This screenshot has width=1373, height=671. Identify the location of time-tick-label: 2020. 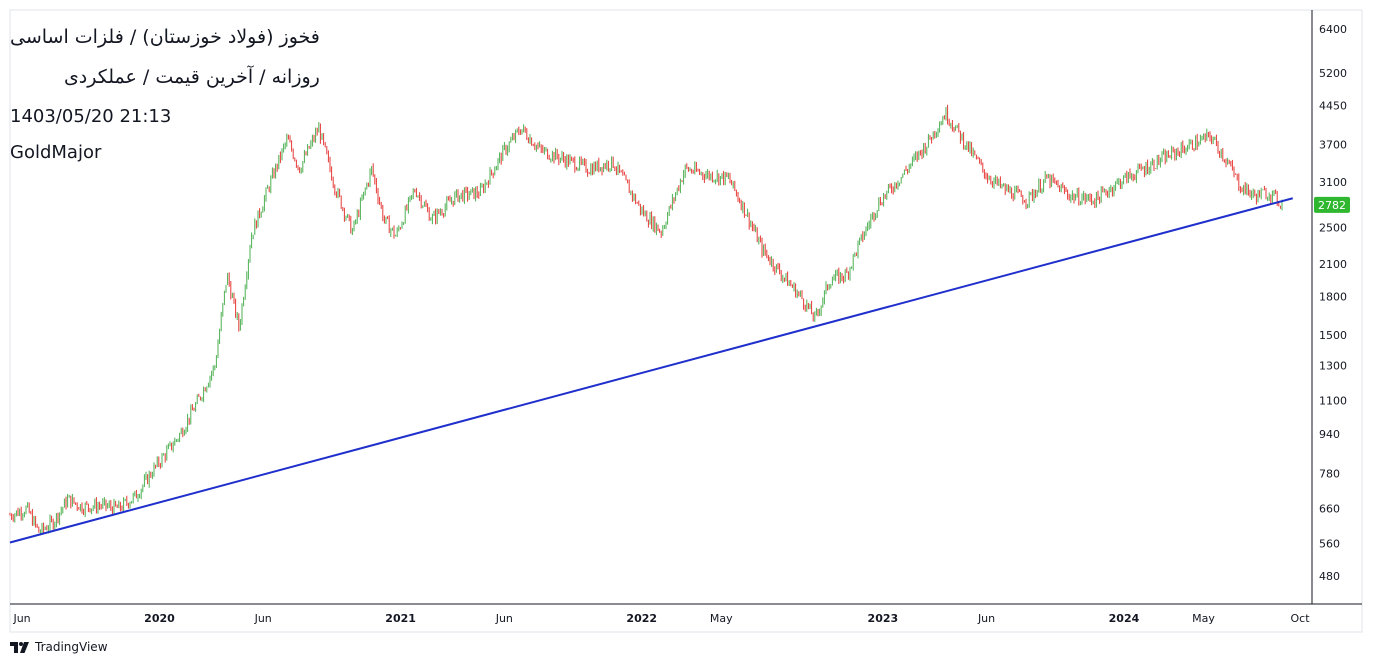
(159, 618).